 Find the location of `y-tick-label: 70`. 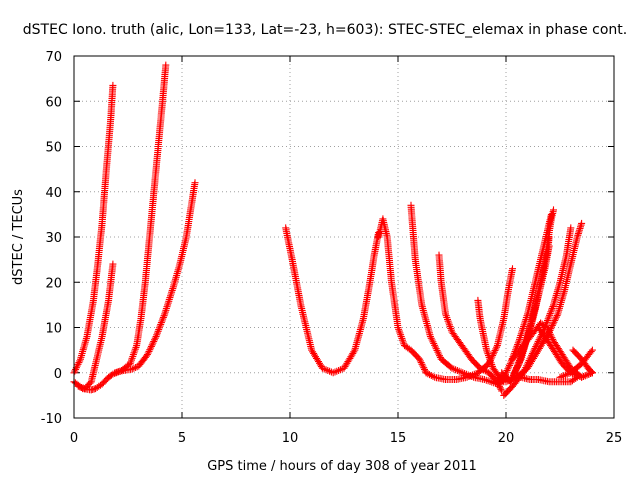

y-tick-label: 70 is located at coordinates (53, 57).